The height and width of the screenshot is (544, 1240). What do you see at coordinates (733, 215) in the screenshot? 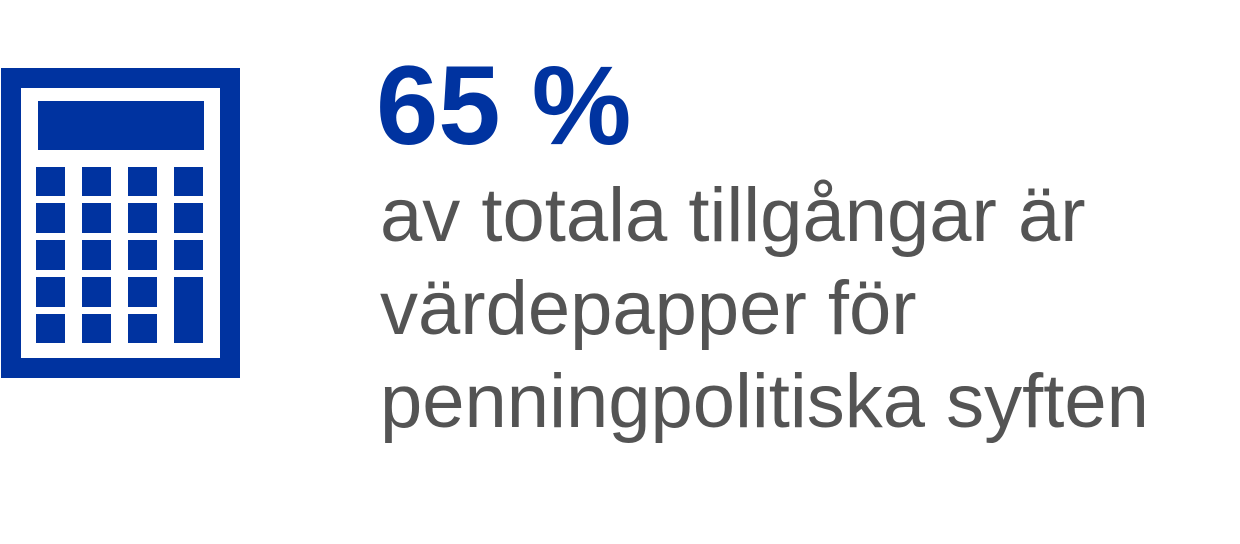
I see `stat-description-line: av totala tillgångar är` at bounding box center [733, 215].